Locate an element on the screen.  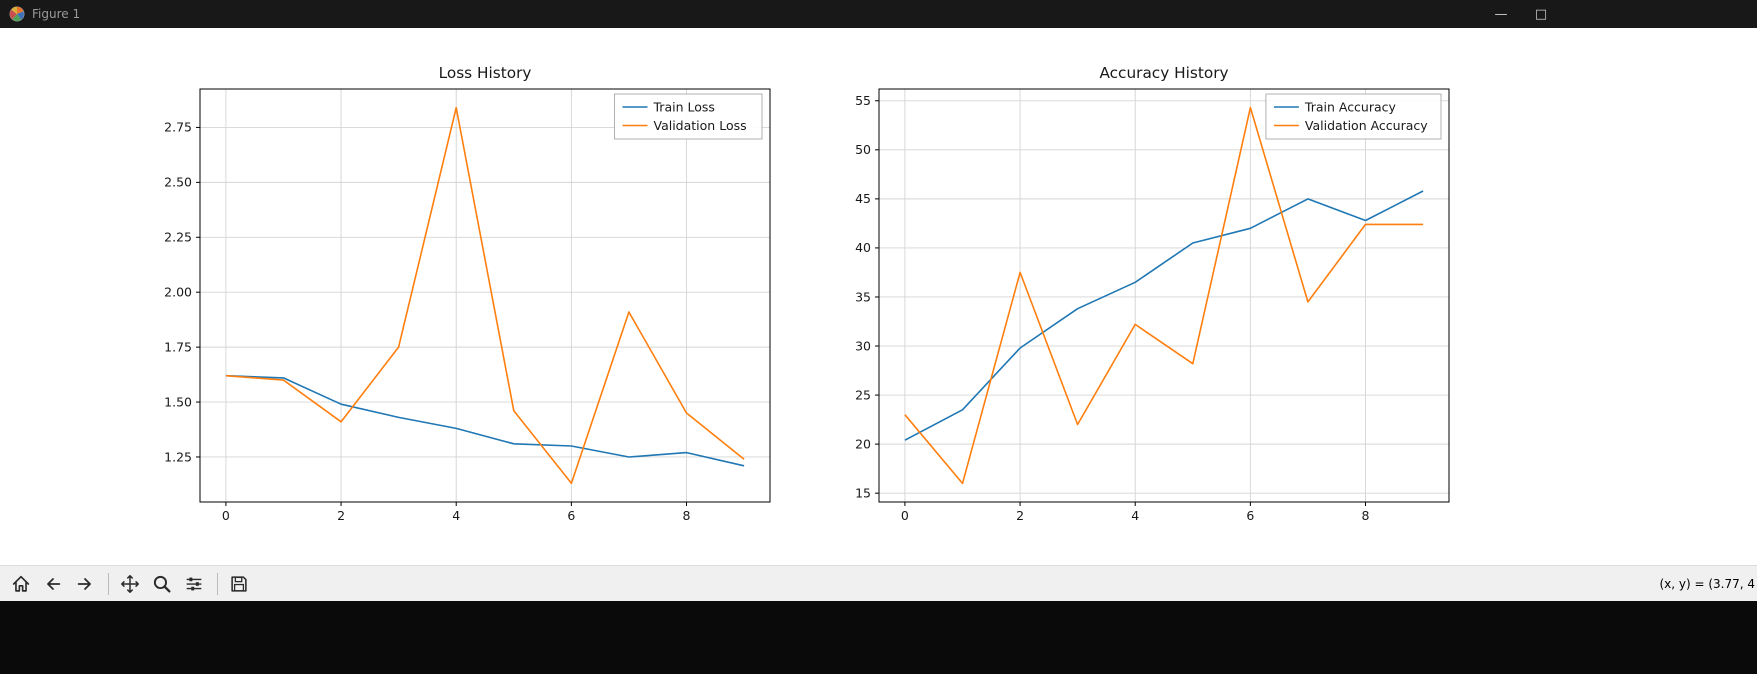
y-tick-label: 2.25 is located at coordinates (178, 237).